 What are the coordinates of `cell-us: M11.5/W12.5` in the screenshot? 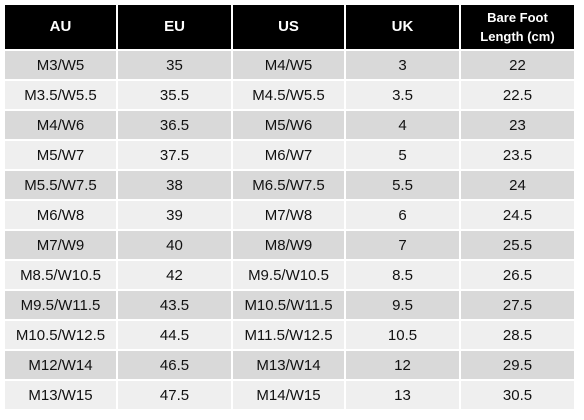 It's located at (288, 335).